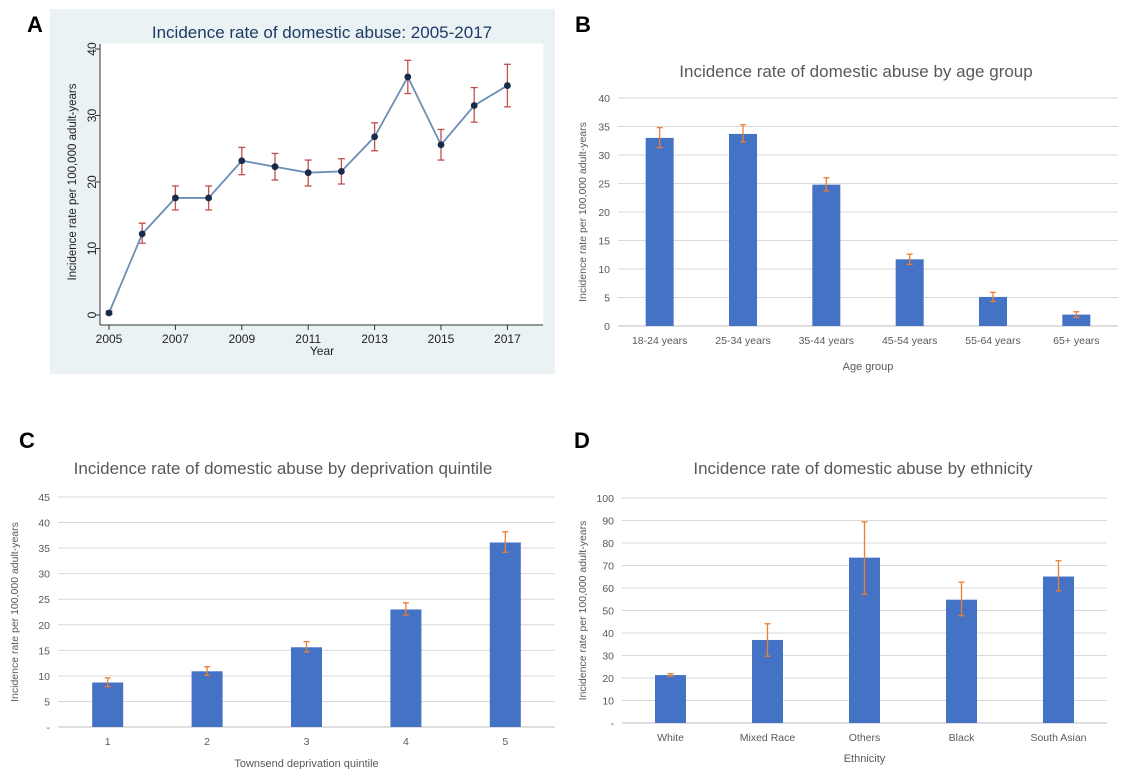 The height and width of the screenshot is (769, 1126). I want to click on chart-a-x-tick-label: 2005, so click(109, 339).